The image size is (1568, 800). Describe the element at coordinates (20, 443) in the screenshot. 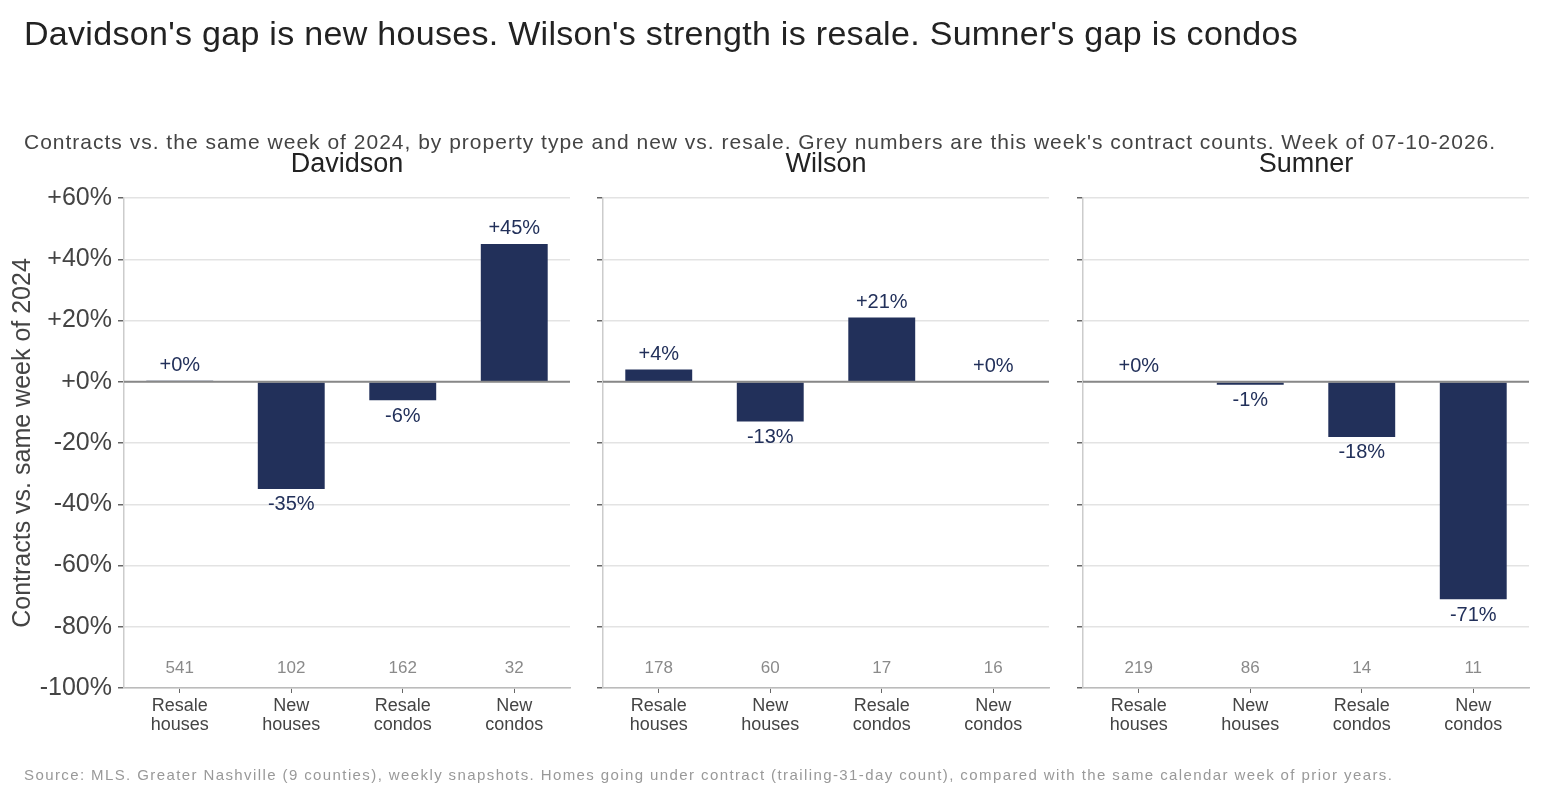

I see `y-axis-title: Contracts vs. same week of 2024` at that location.